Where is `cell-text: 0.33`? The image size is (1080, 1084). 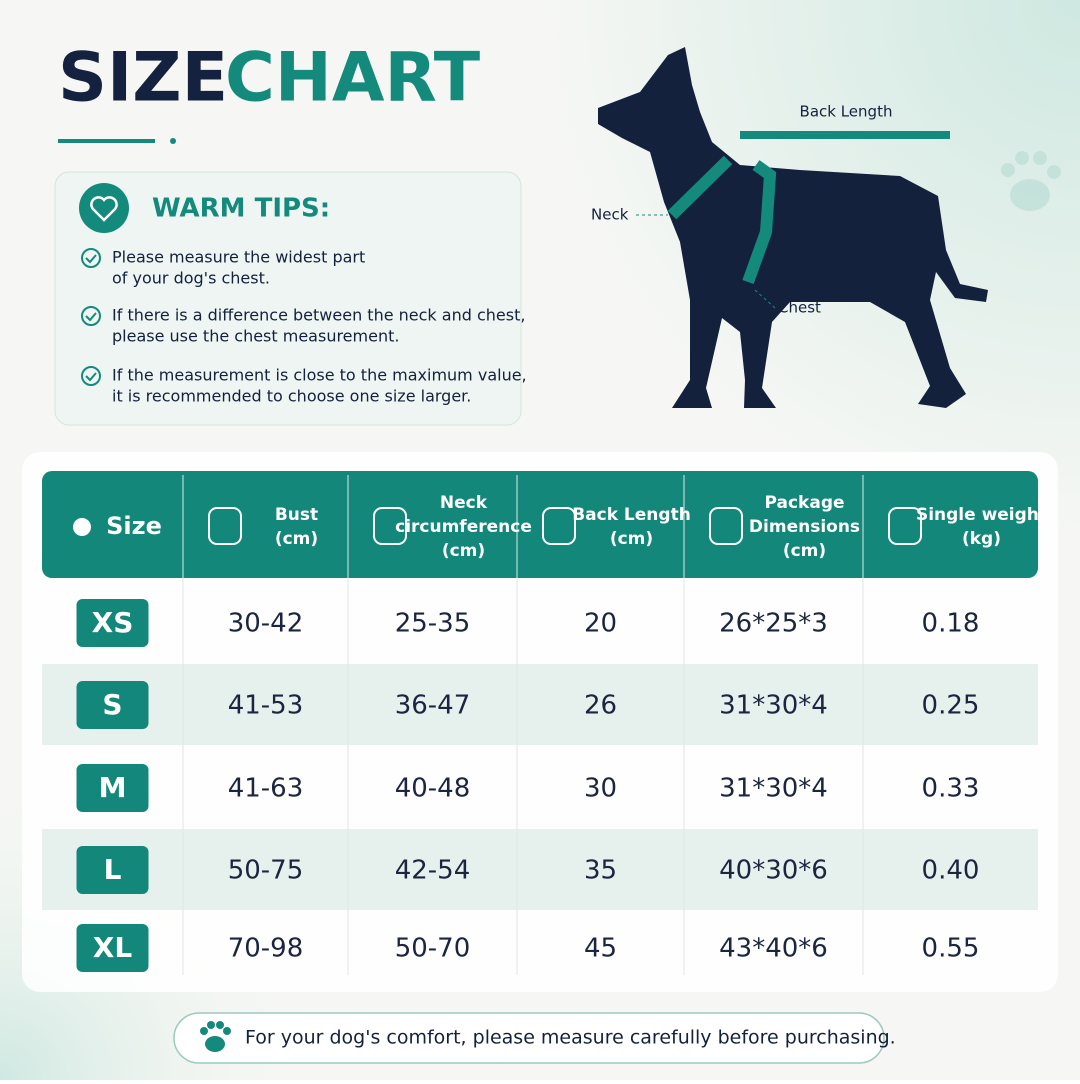
cell-text: 0.33 is located at coordinates (951, 789).